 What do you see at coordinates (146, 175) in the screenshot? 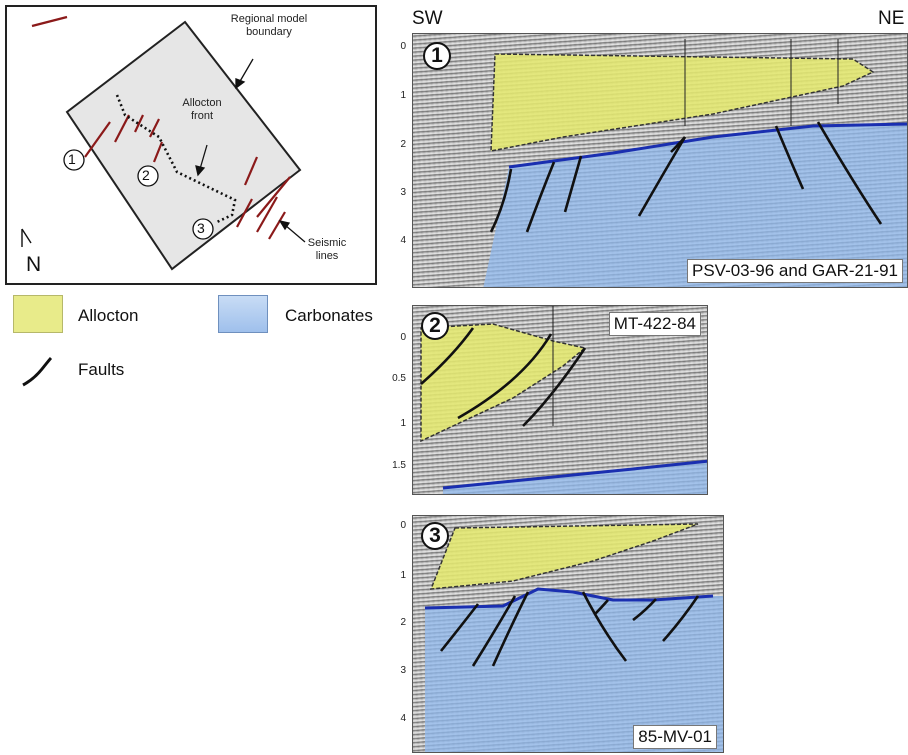
I see `line-marker-2: 2` at bounding box center [146, 175].